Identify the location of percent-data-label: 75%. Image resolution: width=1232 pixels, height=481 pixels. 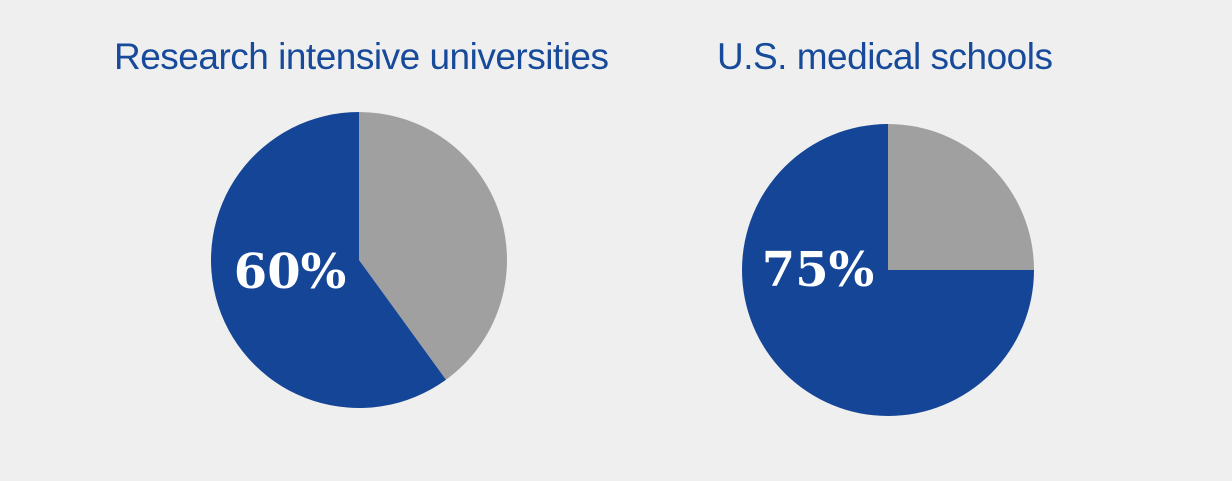
(818, 270).